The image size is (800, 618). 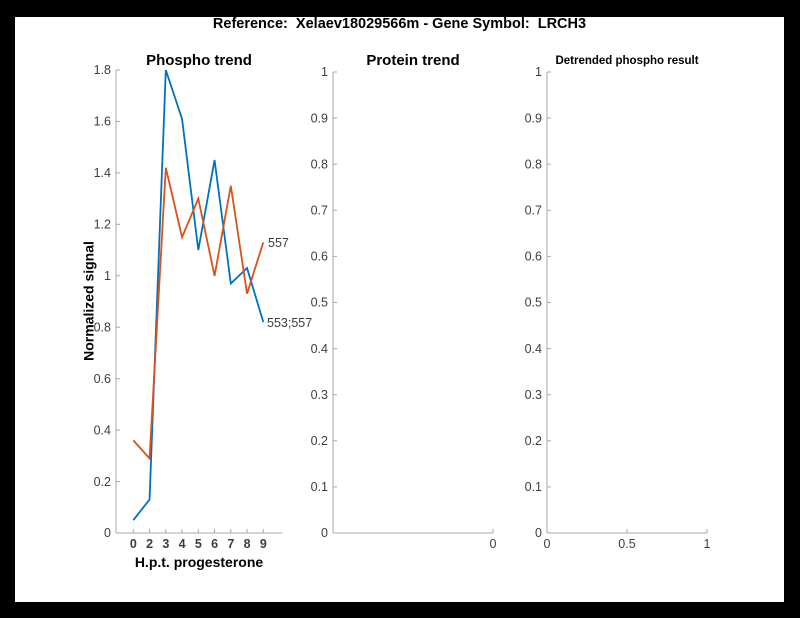 What do you see at coordinates (707, 544) in the screenshot?
I see `detrended-phospho-result-x-tick-label: 1` at bounding box center [707, 544].